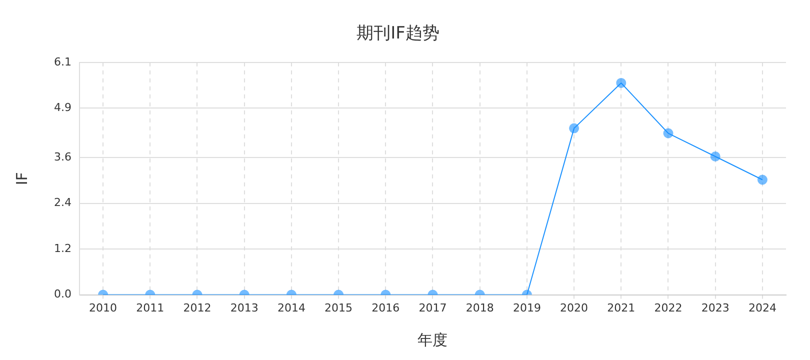  Describe the element at coordinates (63, 157) in the screenshot. I see `y-tick-label: 3.6` at that location.